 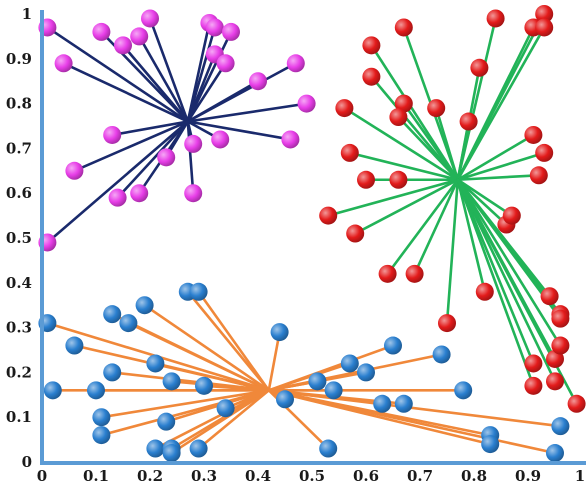 What do you see at coordinates (19, 193) in the screenshot?
I see `y-tick-label-6: 0.6` at bounding box center [19, 193].